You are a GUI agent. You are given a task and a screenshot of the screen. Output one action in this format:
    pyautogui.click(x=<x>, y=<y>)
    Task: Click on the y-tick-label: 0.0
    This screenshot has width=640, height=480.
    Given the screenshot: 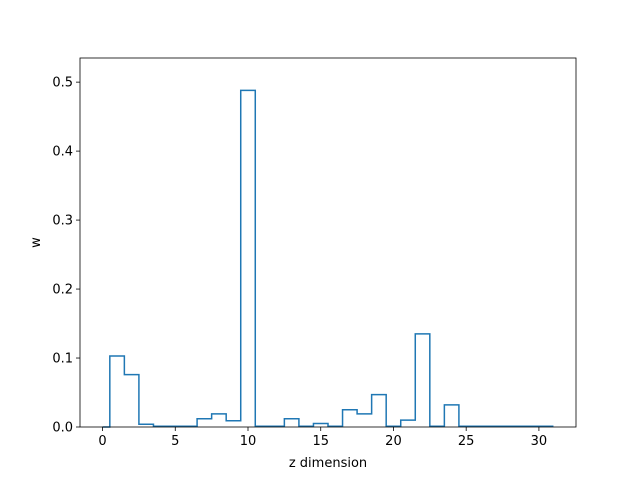 What is the action you would take?
    pyautogui.click(x=62, y=428)
    